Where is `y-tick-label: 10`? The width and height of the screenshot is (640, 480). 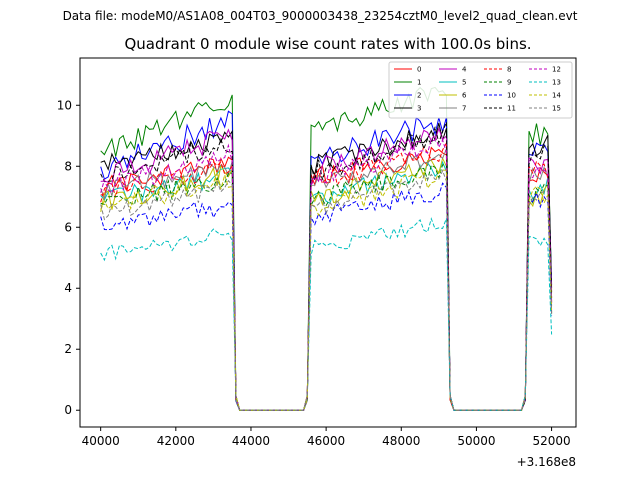 y-tick-label: 10 is located at coordinates (64, 105).